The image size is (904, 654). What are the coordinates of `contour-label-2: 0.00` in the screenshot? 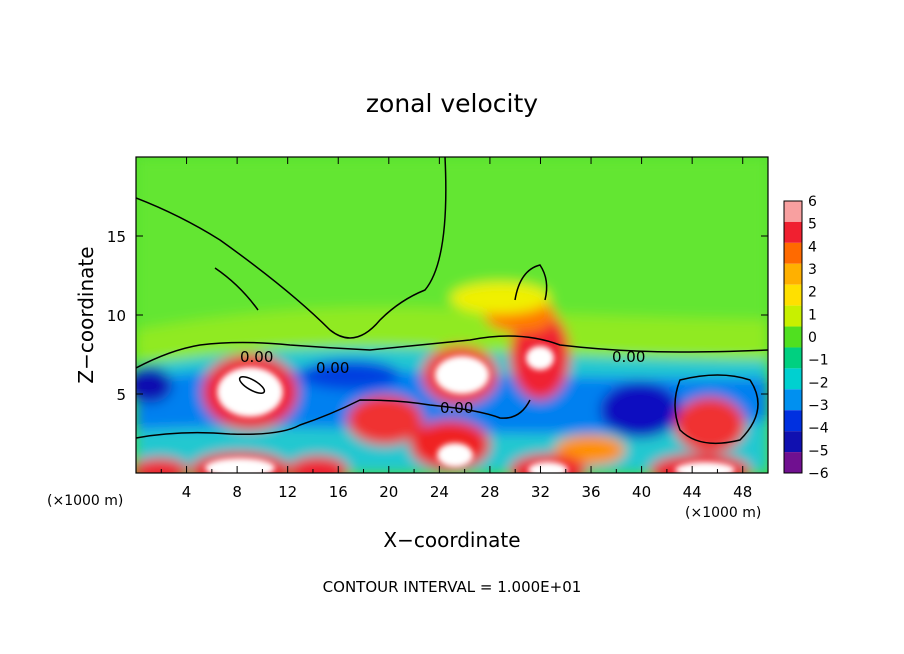 It's located at (332, 368).